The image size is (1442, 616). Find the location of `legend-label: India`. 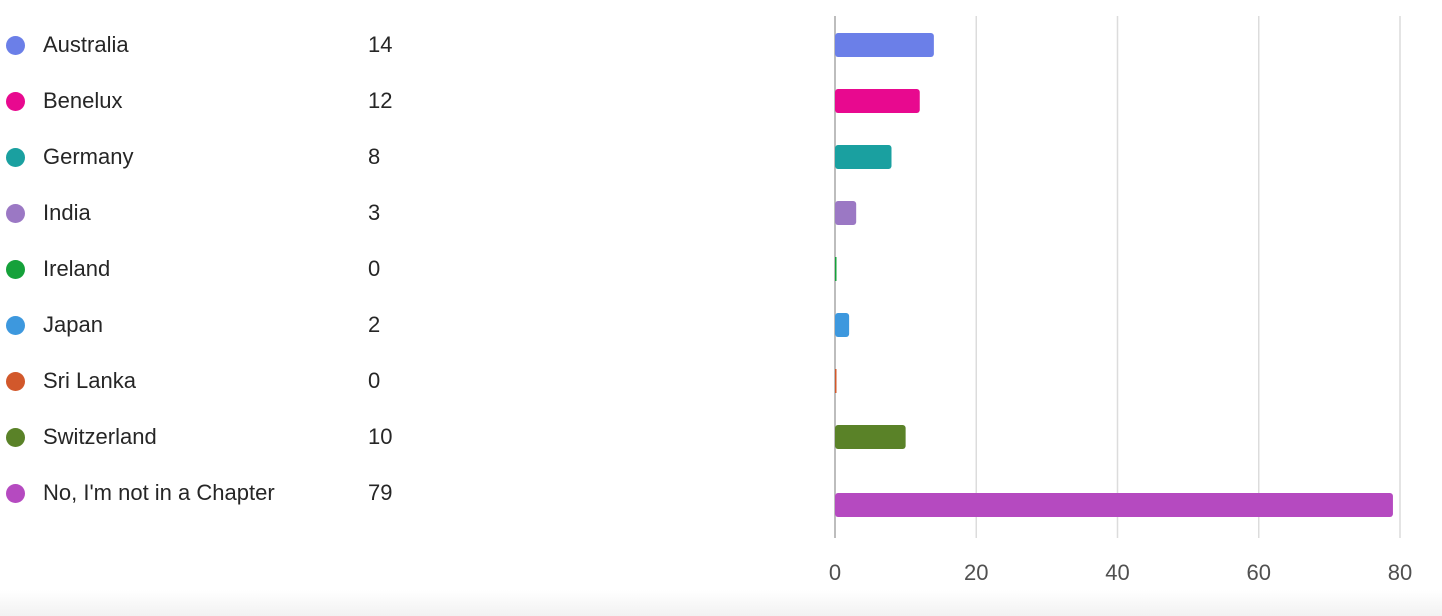

legend-label: India is located at coordinates (67, 212).